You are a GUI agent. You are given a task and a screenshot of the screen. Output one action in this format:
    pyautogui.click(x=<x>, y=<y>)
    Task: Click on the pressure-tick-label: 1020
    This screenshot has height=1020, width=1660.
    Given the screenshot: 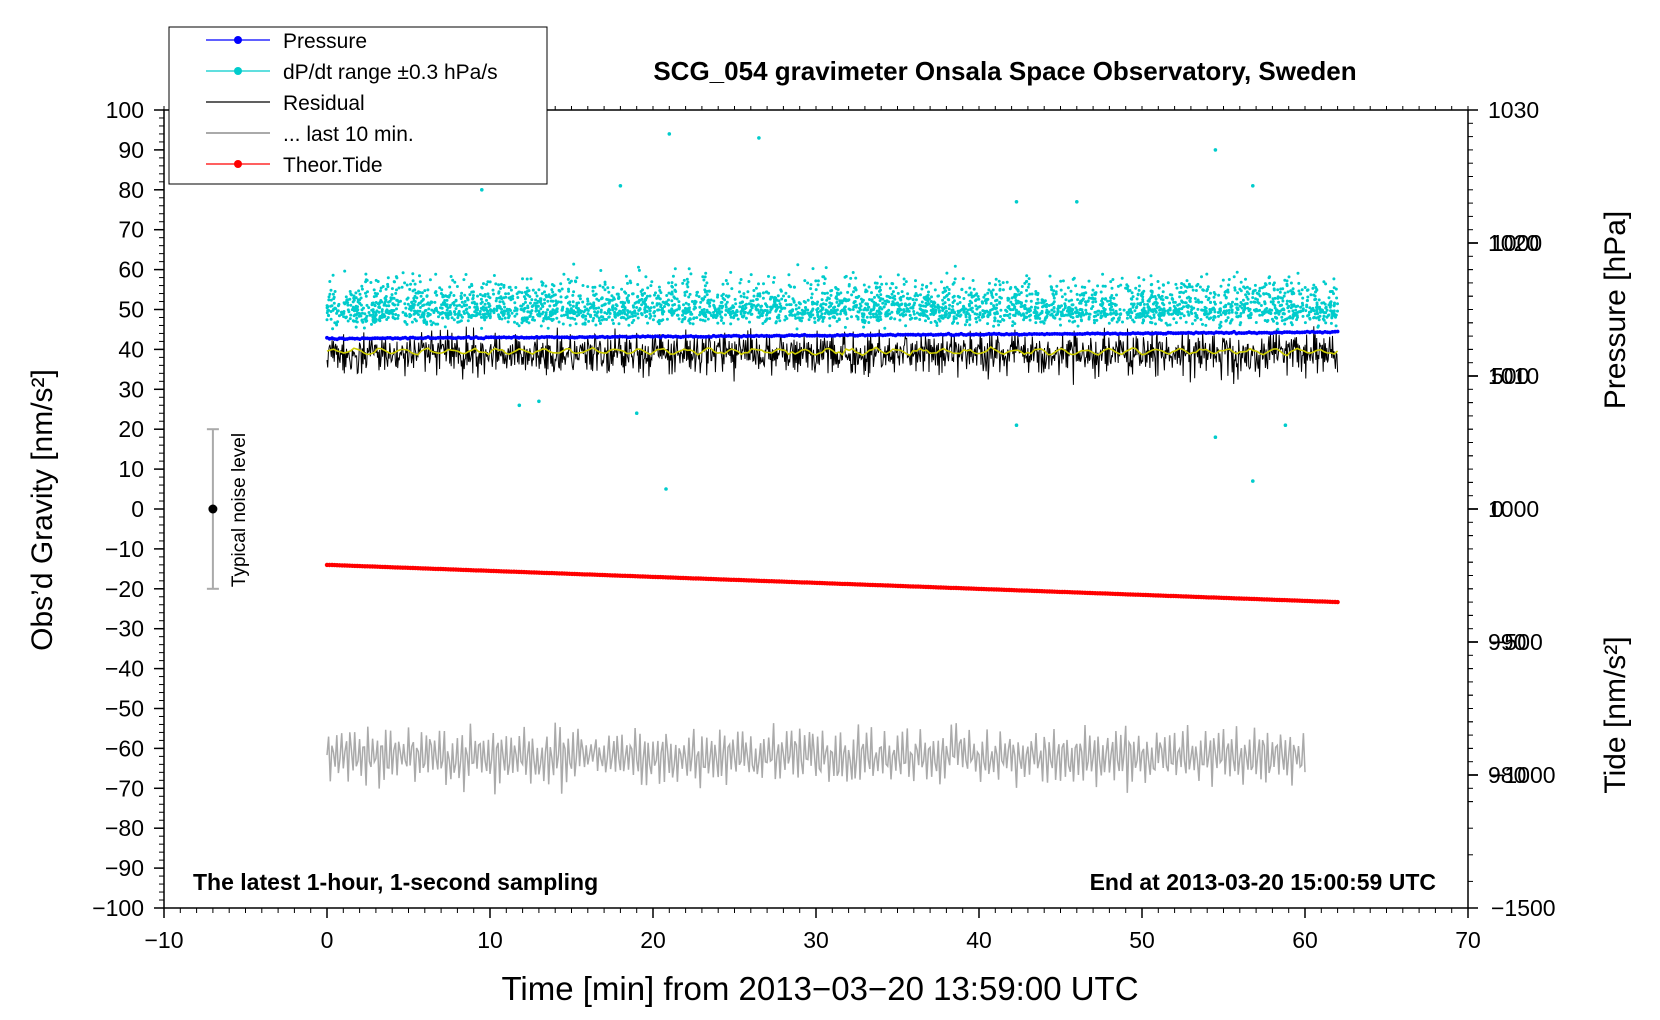 What is the action you would take?
    pyautogui.click(x=1513, y=243)
    